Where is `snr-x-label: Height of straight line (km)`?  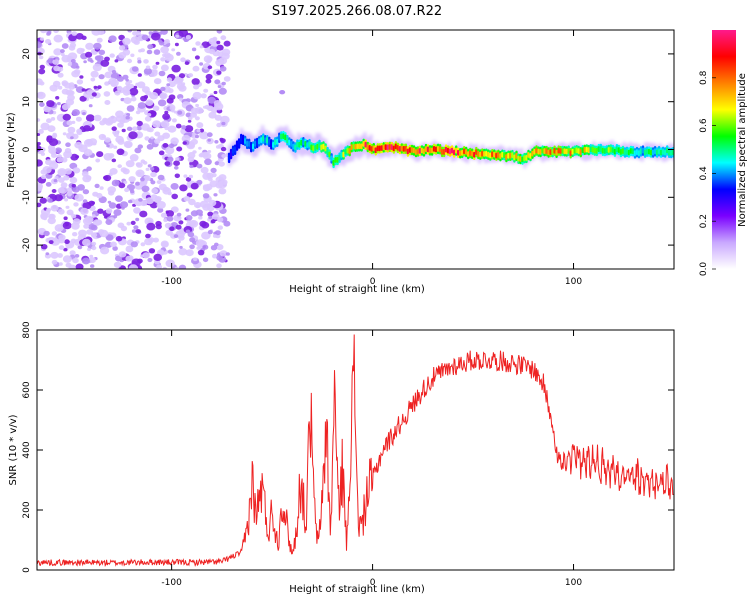 snr-x-label: Height of straight line (km) is located at coordinates (357, 589).